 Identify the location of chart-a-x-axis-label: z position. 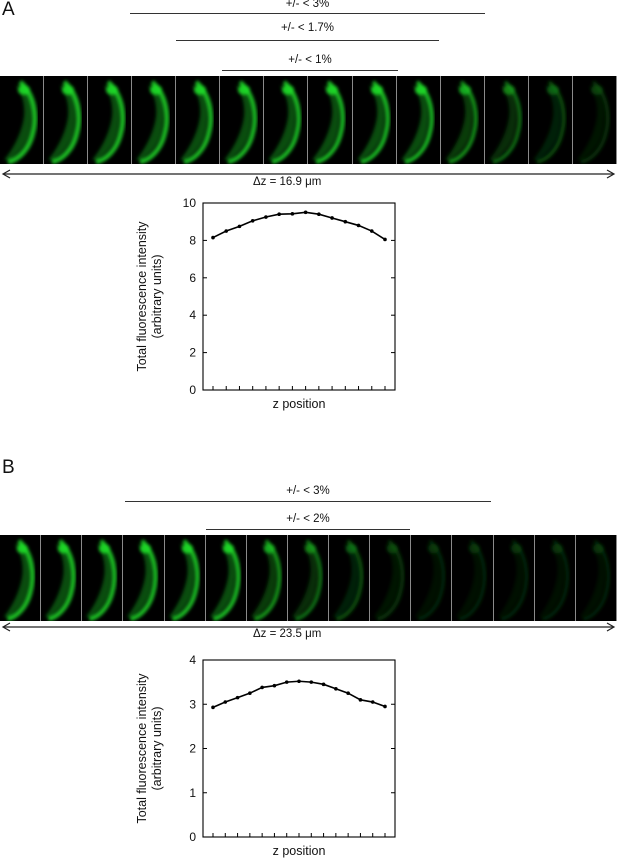
(299, 404).